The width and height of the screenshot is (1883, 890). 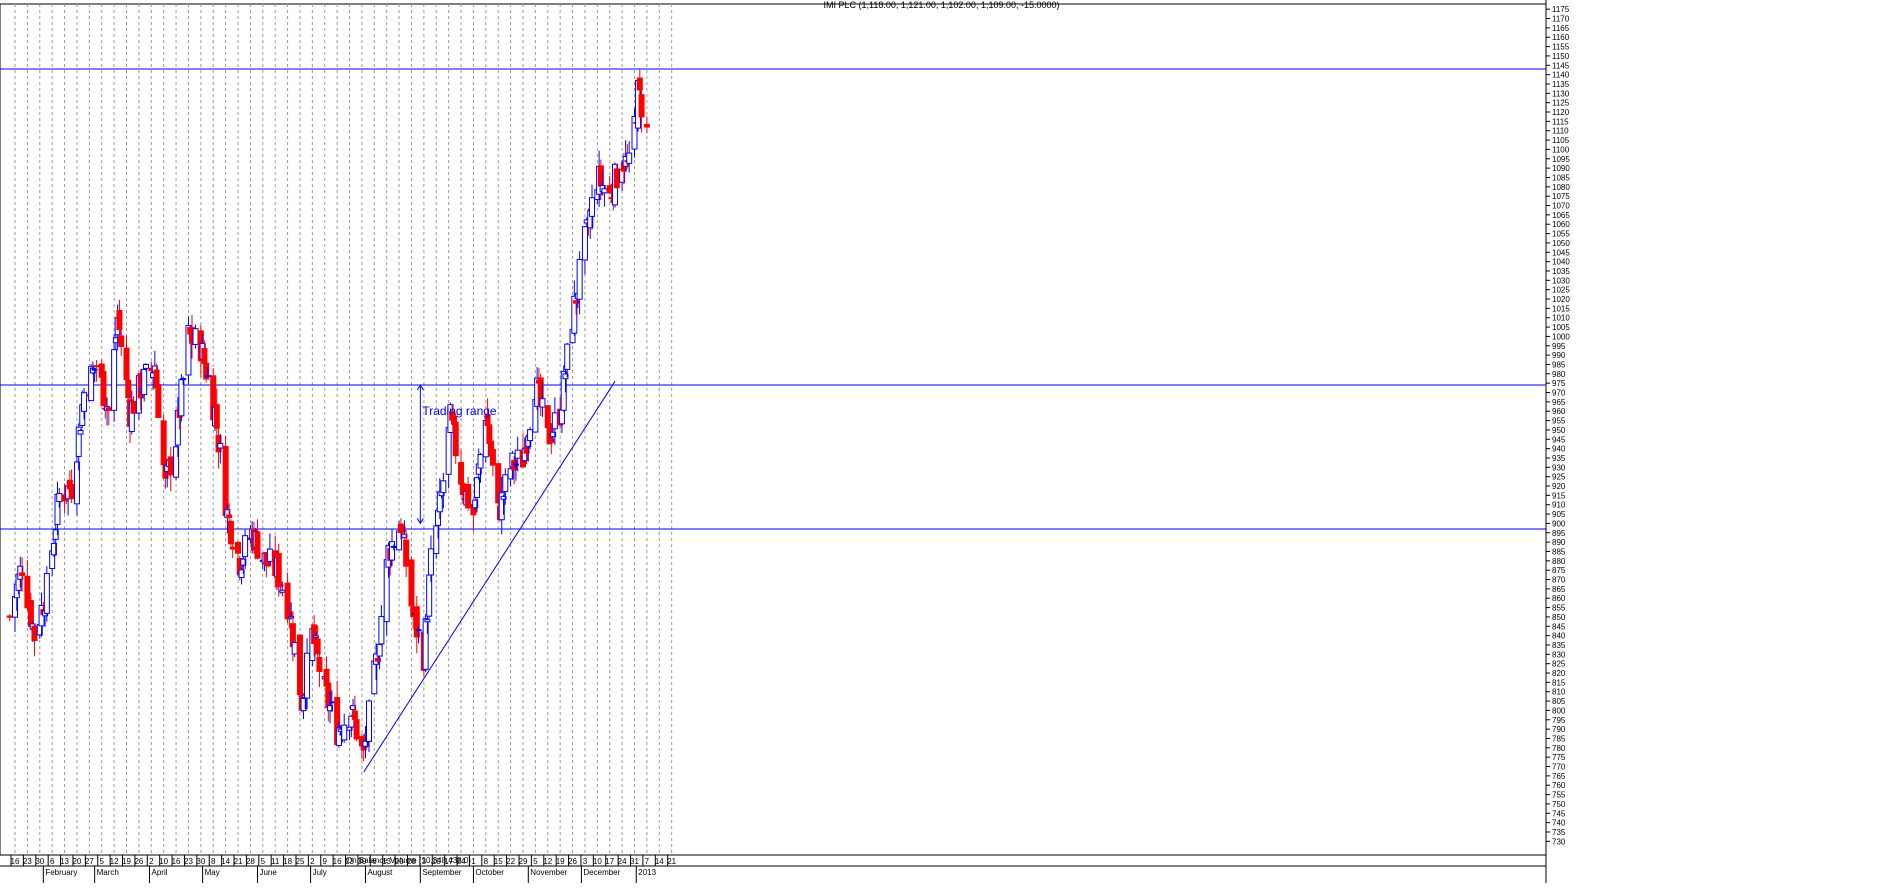 I want to click on y-tick-label: 1135, so click(x=1561, y=84).